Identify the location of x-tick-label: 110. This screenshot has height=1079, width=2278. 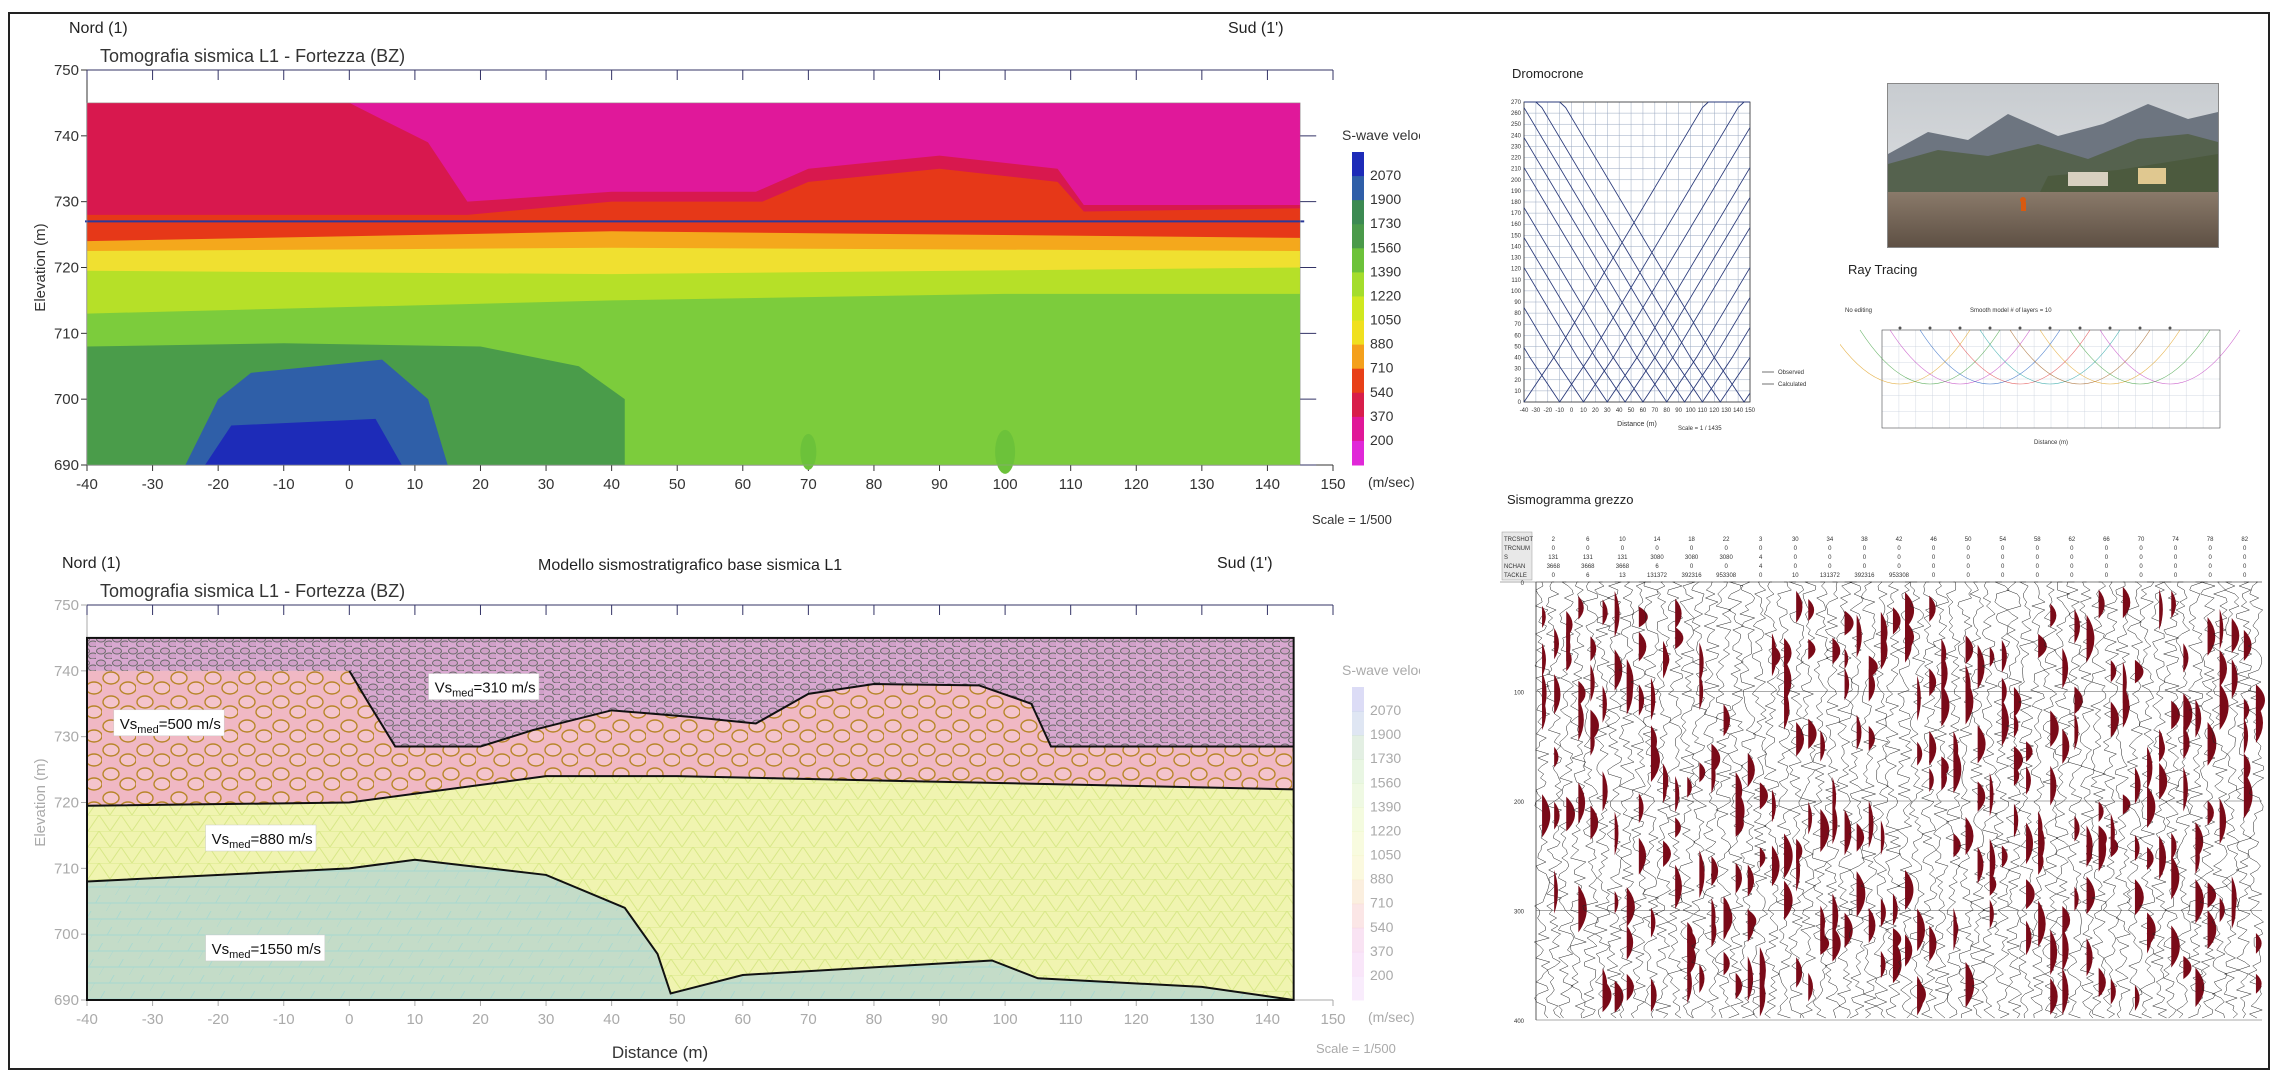
(1071, 484).